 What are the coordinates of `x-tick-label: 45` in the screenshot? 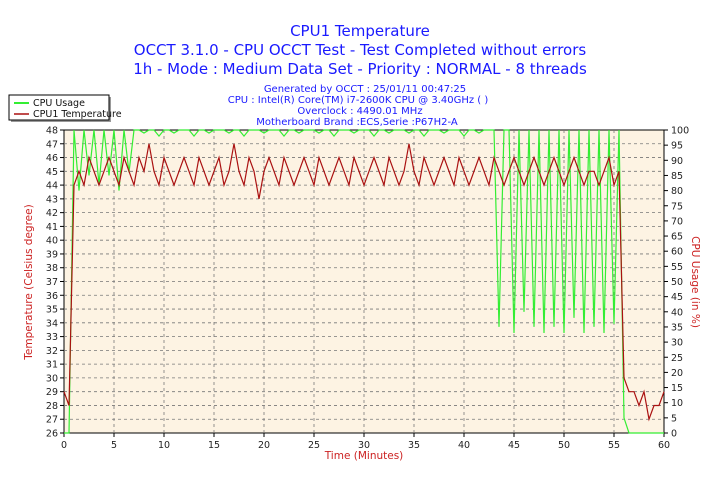 It's located at (514, 445).